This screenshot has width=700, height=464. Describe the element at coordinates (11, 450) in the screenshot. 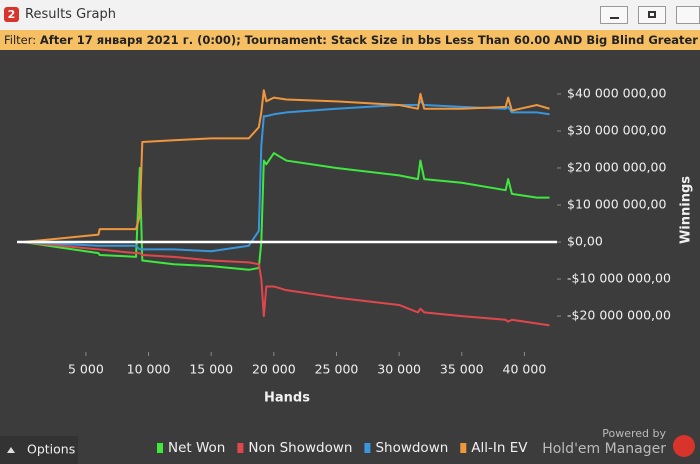

I see `options-arrow` at that location.